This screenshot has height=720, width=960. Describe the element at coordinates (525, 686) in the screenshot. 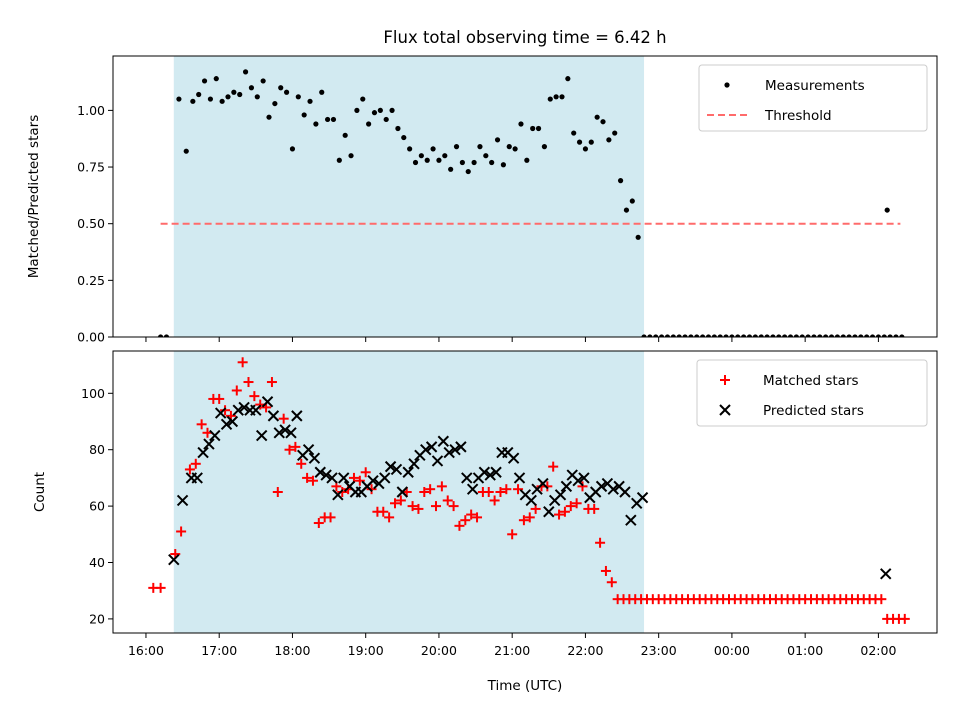

I see `x-axis-label: Time (UTC)` at that location.